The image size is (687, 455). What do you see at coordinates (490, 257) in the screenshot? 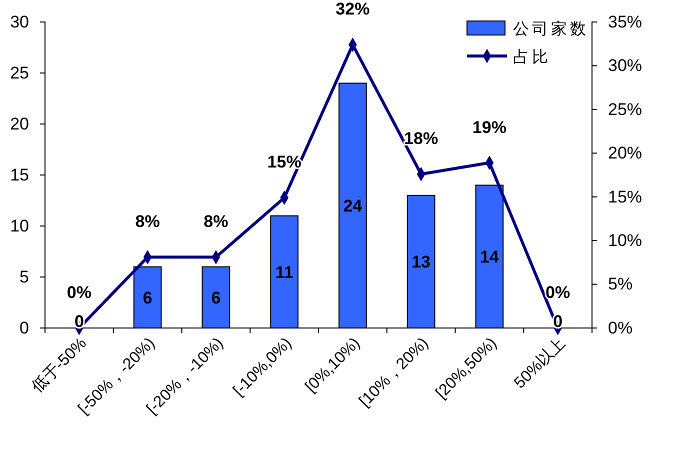
I see `data-label: 14` at bounding box center [490, 257].